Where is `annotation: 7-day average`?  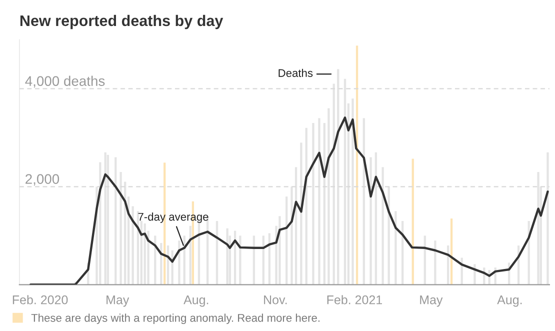 annotation: 7-day average is located at coordinates (173, 217).